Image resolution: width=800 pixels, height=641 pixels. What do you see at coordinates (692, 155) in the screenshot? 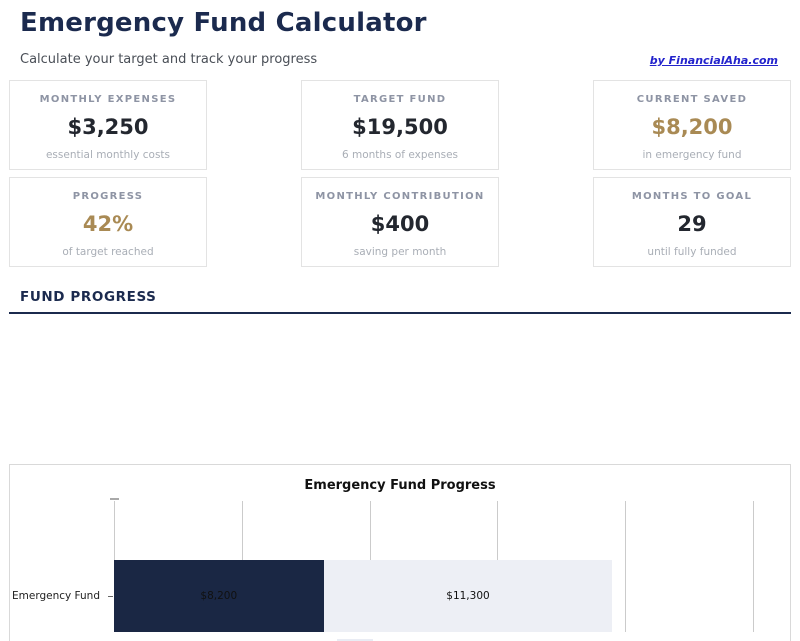
I see `card-sublabel: in emergency fund` at bounding box center [692, 155].